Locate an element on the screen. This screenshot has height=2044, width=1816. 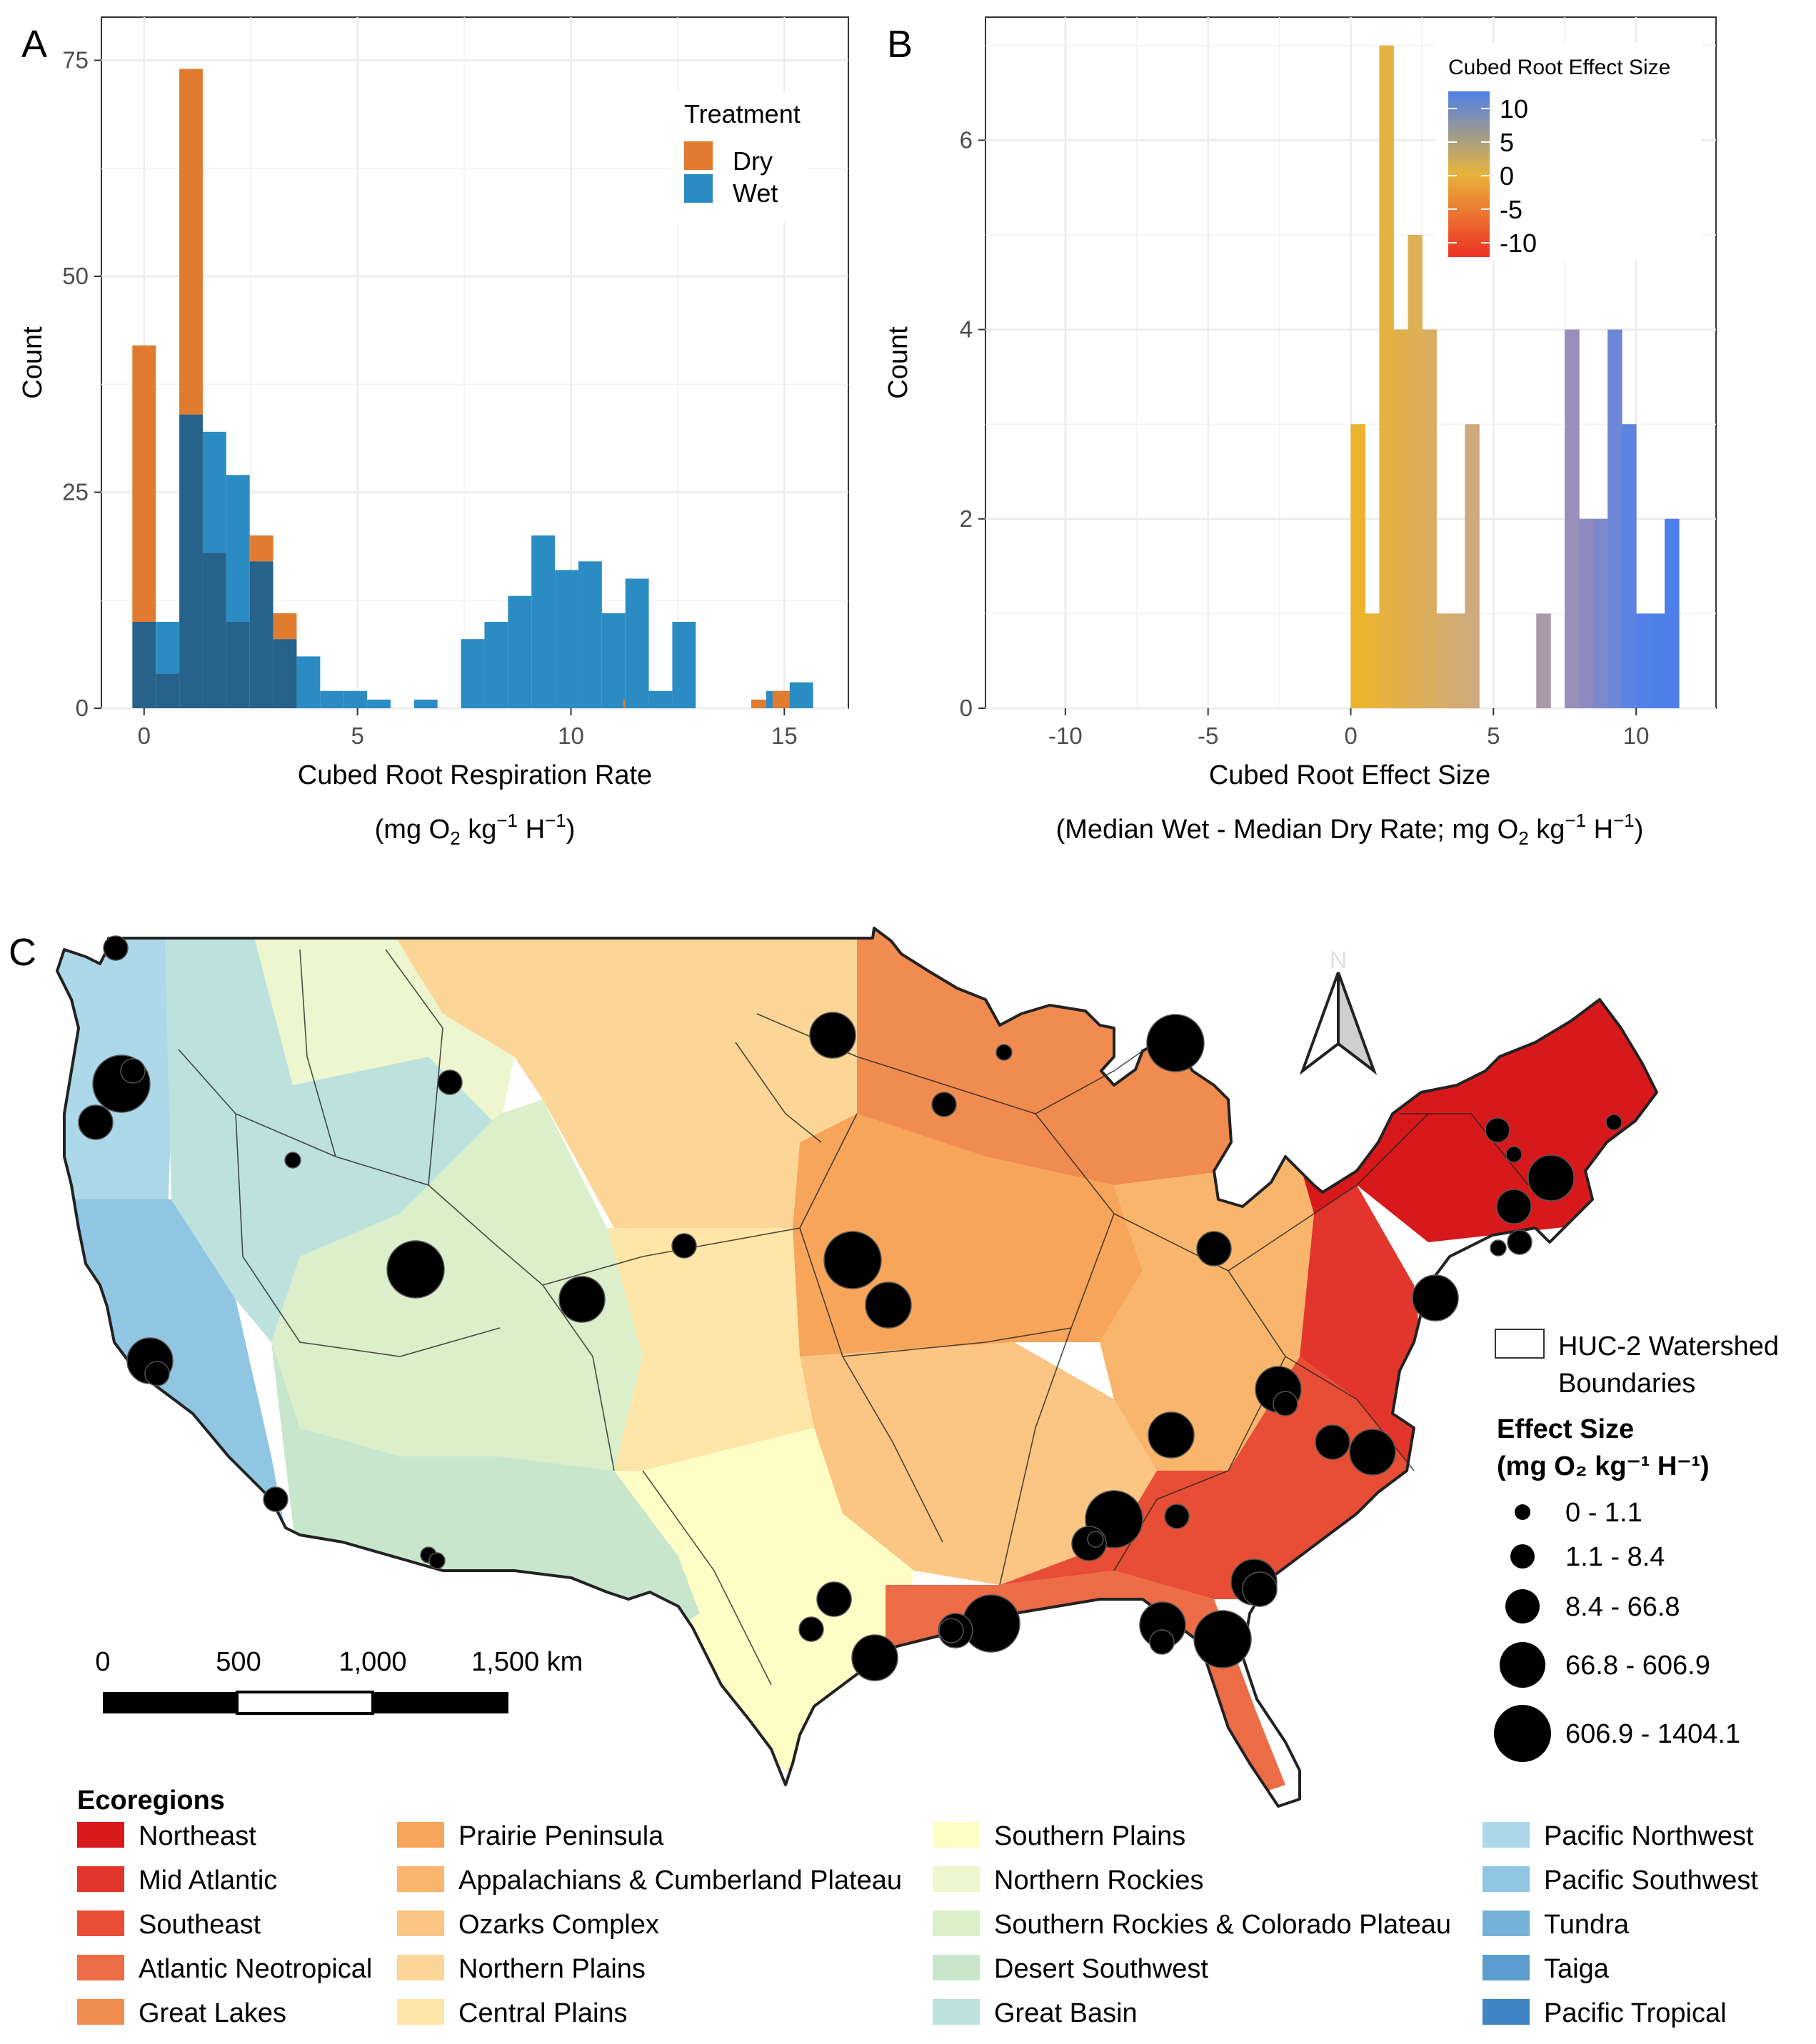
panel-b-colorbar is located at coordinates (1469, 174).